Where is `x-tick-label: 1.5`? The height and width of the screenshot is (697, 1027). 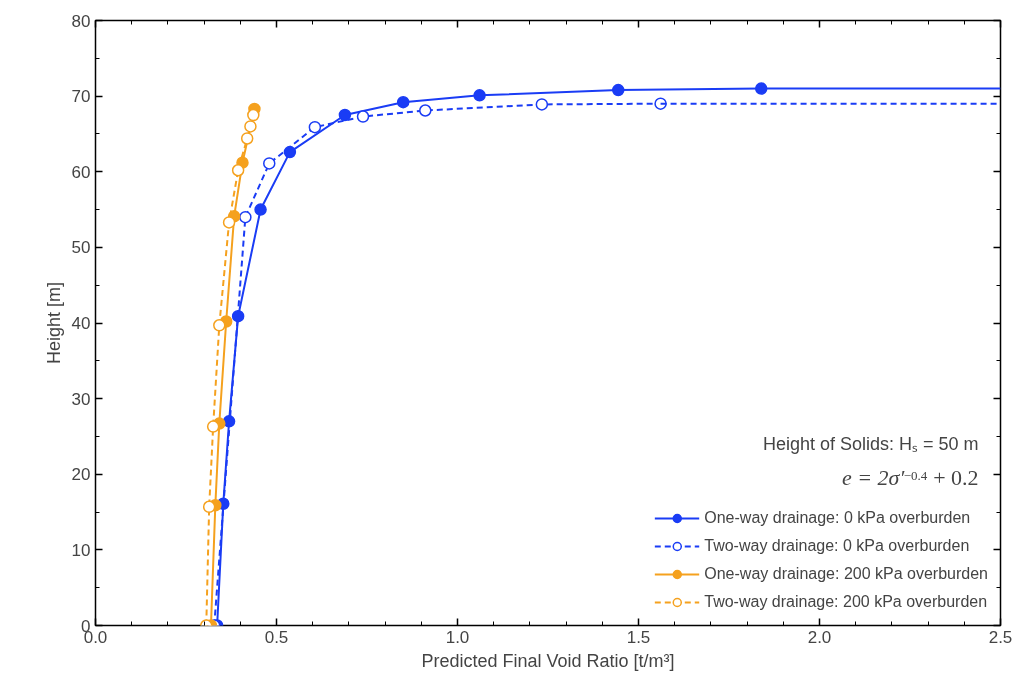 x-tick-label: 1.5 is located at coordinates (638, 637).